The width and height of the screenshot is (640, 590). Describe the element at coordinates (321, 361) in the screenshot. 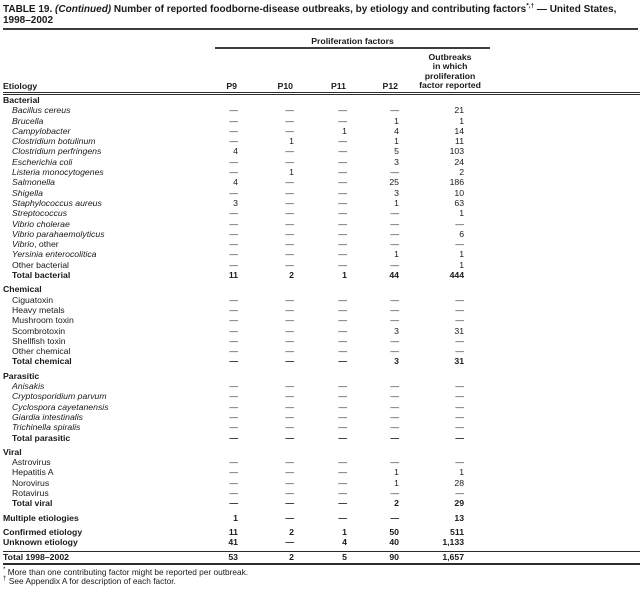

I see `table-row: Total chemical — — — 3 31` at that location.